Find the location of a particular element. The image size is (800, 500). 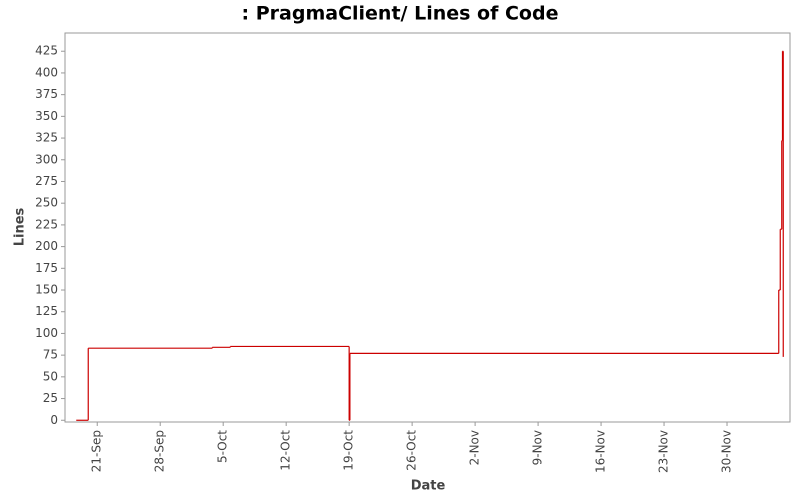

x-tick-label: 28-Sep is located at coordinates (160, 451).